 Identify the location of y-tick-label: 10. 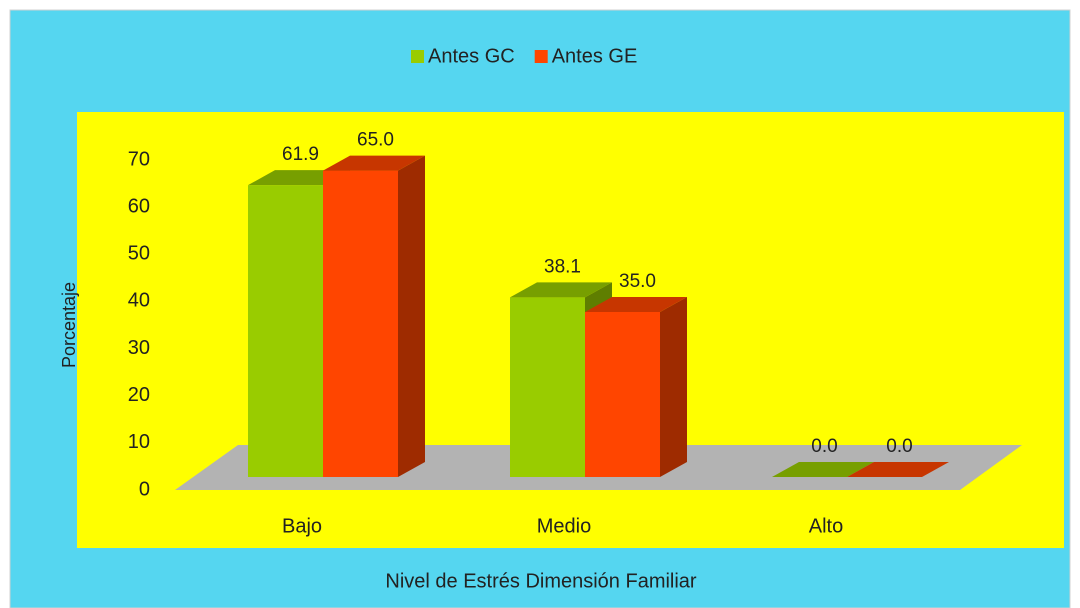
(139, 442).